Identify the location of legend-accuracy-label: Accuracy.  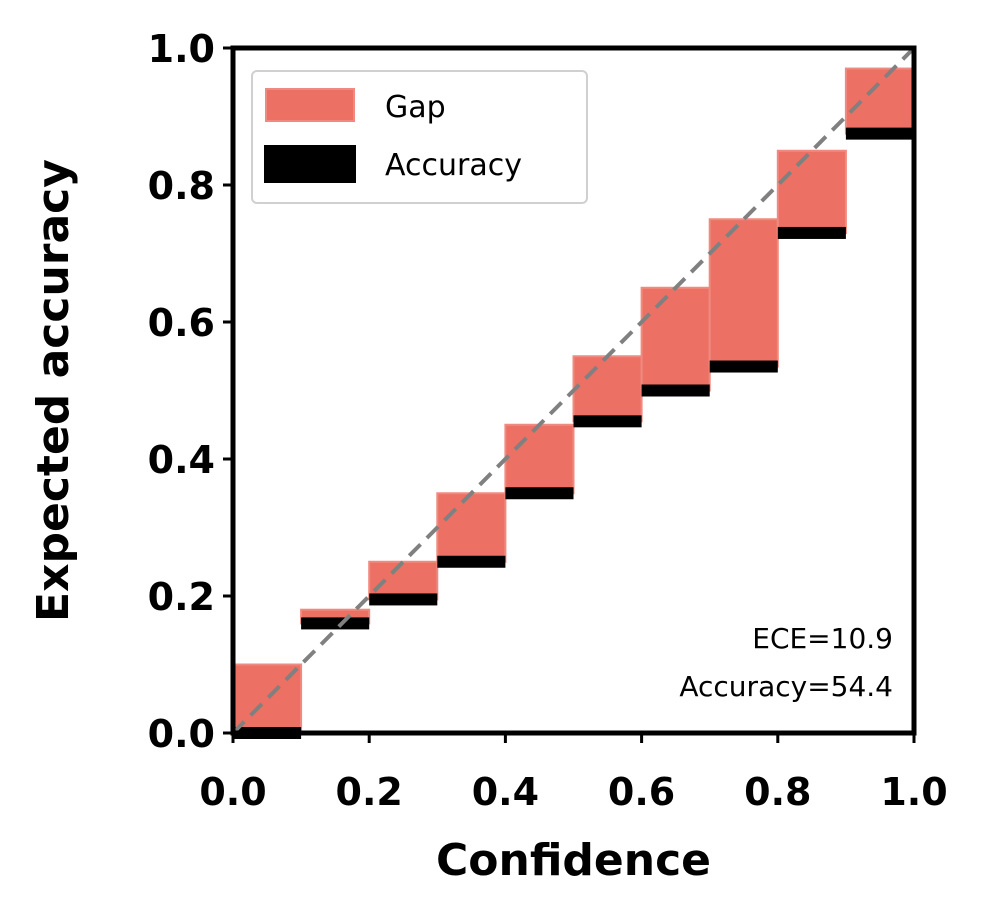
(453, 165).